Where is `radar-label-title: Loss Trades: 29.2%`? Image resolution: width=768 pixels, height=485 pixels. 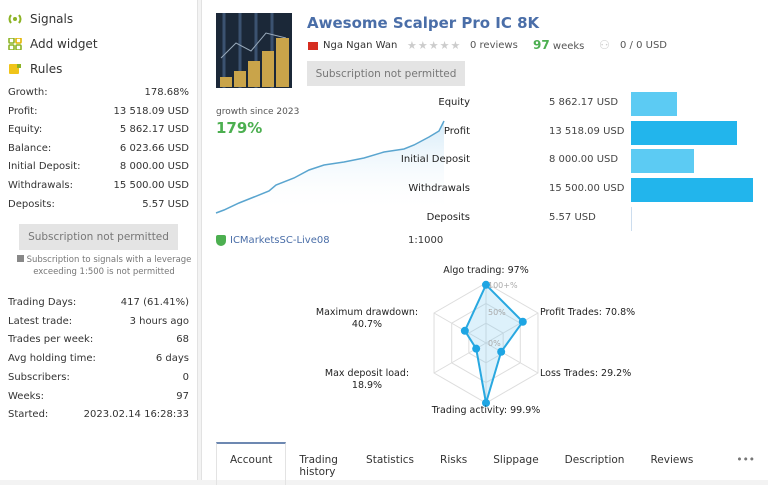 radar-label-title: Loss Trades: 29.2% is located at coordinates (586, 373).